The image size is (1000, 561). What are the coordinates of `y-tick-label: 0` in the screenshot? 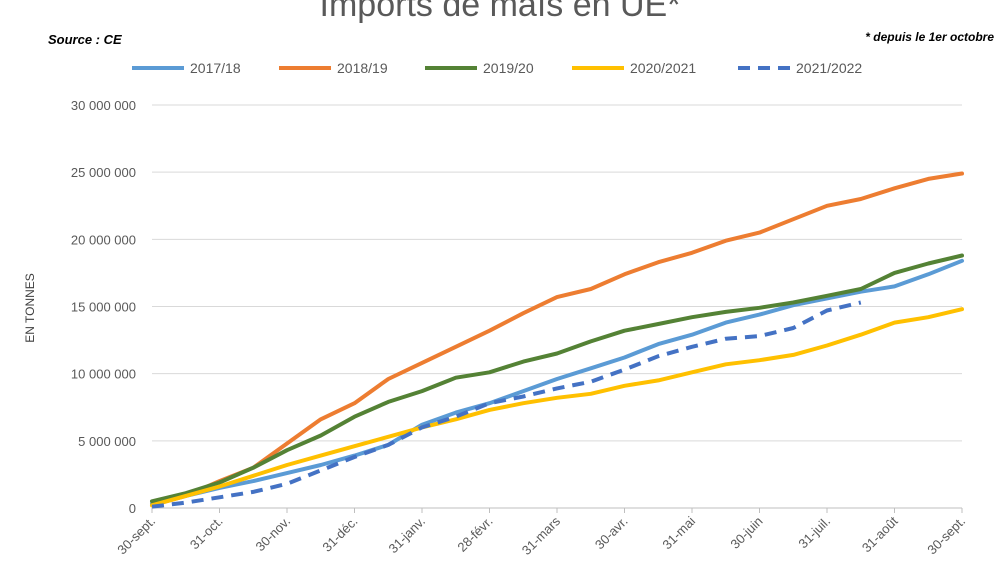 It's located at (132, 508).